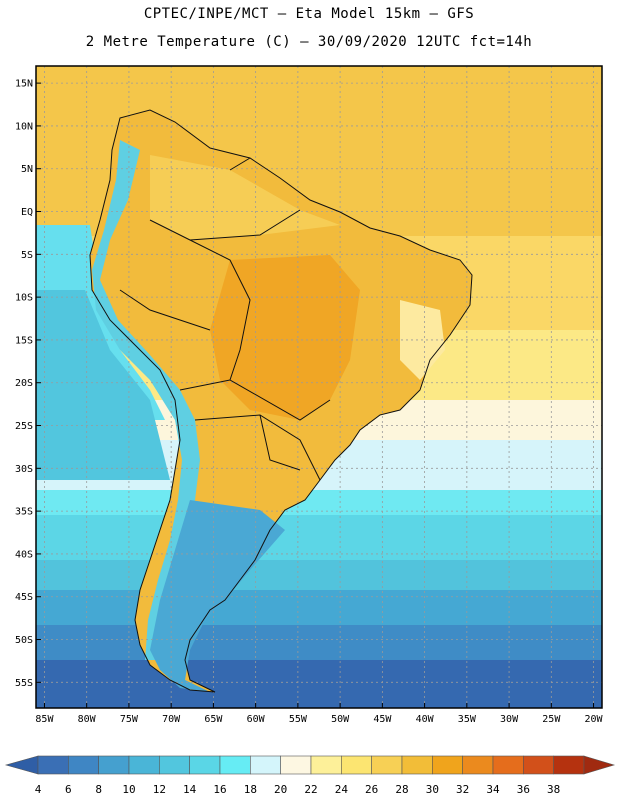 Image resolution: width=618 pixels, height=800 pixels. Describe the element at coordinates (38, 789) in the screenshot. I see `colorbar-label: 4` at that location.